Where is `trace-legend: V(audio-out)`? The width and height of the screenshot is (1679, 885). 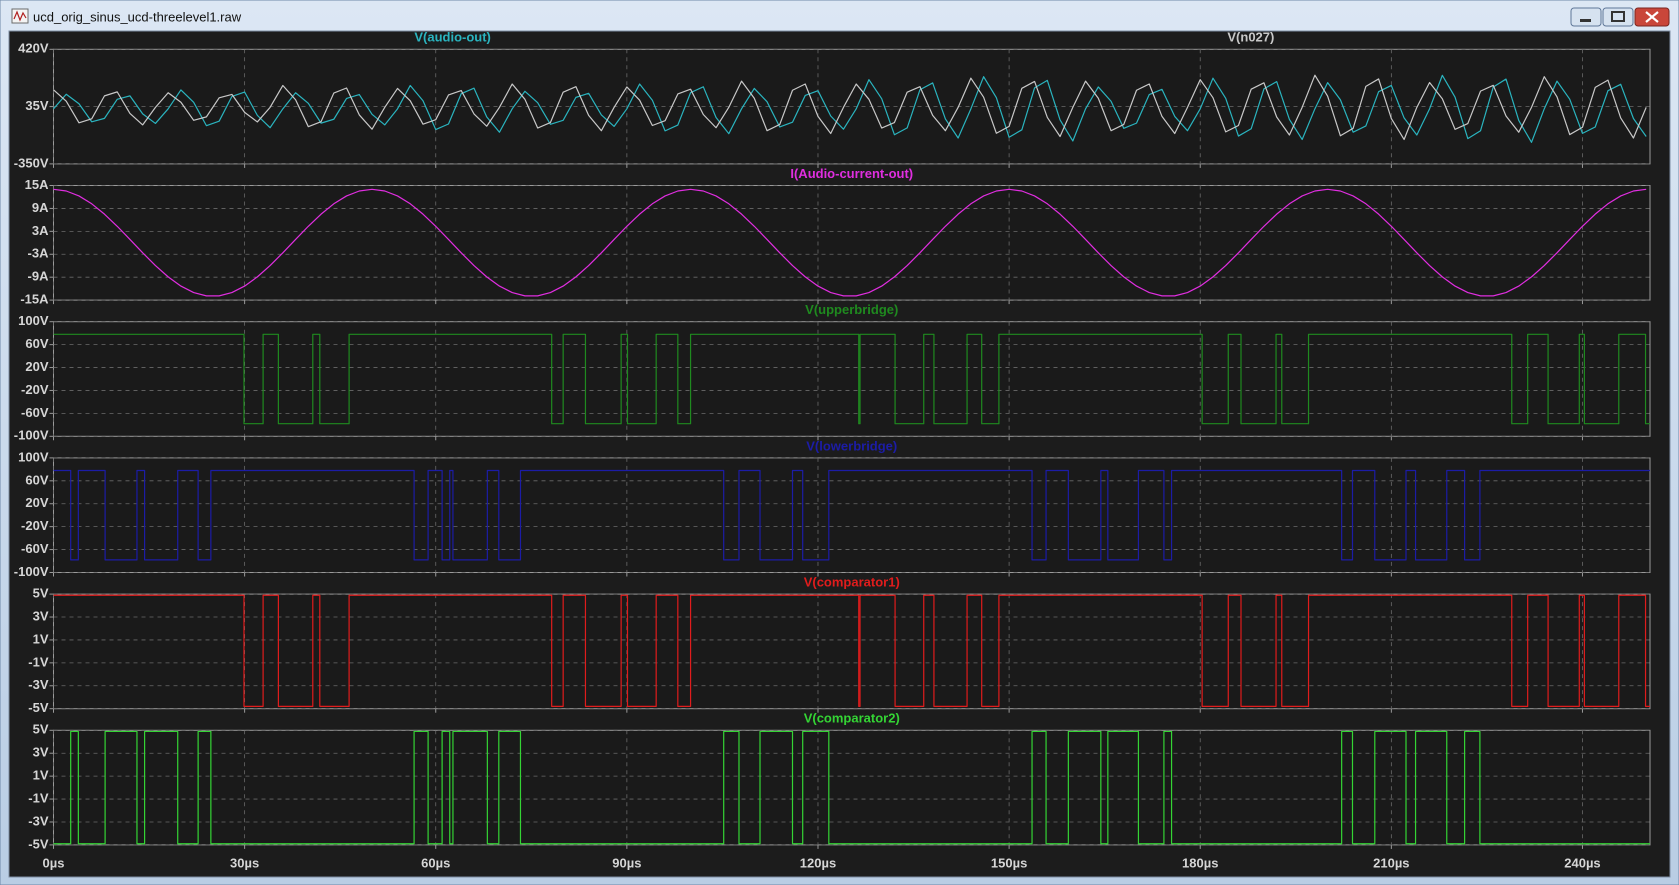
trace-legend: V(audio-out) is located at coordinates (452, 37).